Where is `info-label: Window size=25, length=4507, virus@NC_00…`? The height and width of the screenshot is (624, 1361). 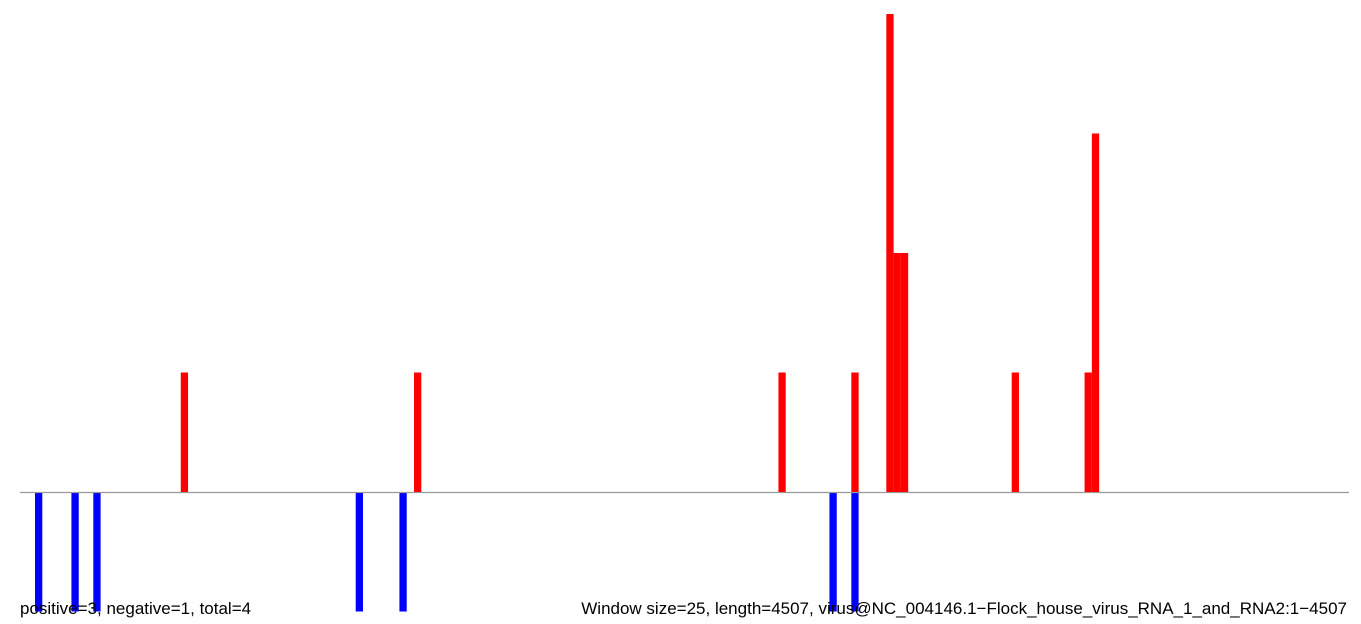
info-label: Window size=25, length=4507, virus@NC_00… is located at coordinates (964, 608).